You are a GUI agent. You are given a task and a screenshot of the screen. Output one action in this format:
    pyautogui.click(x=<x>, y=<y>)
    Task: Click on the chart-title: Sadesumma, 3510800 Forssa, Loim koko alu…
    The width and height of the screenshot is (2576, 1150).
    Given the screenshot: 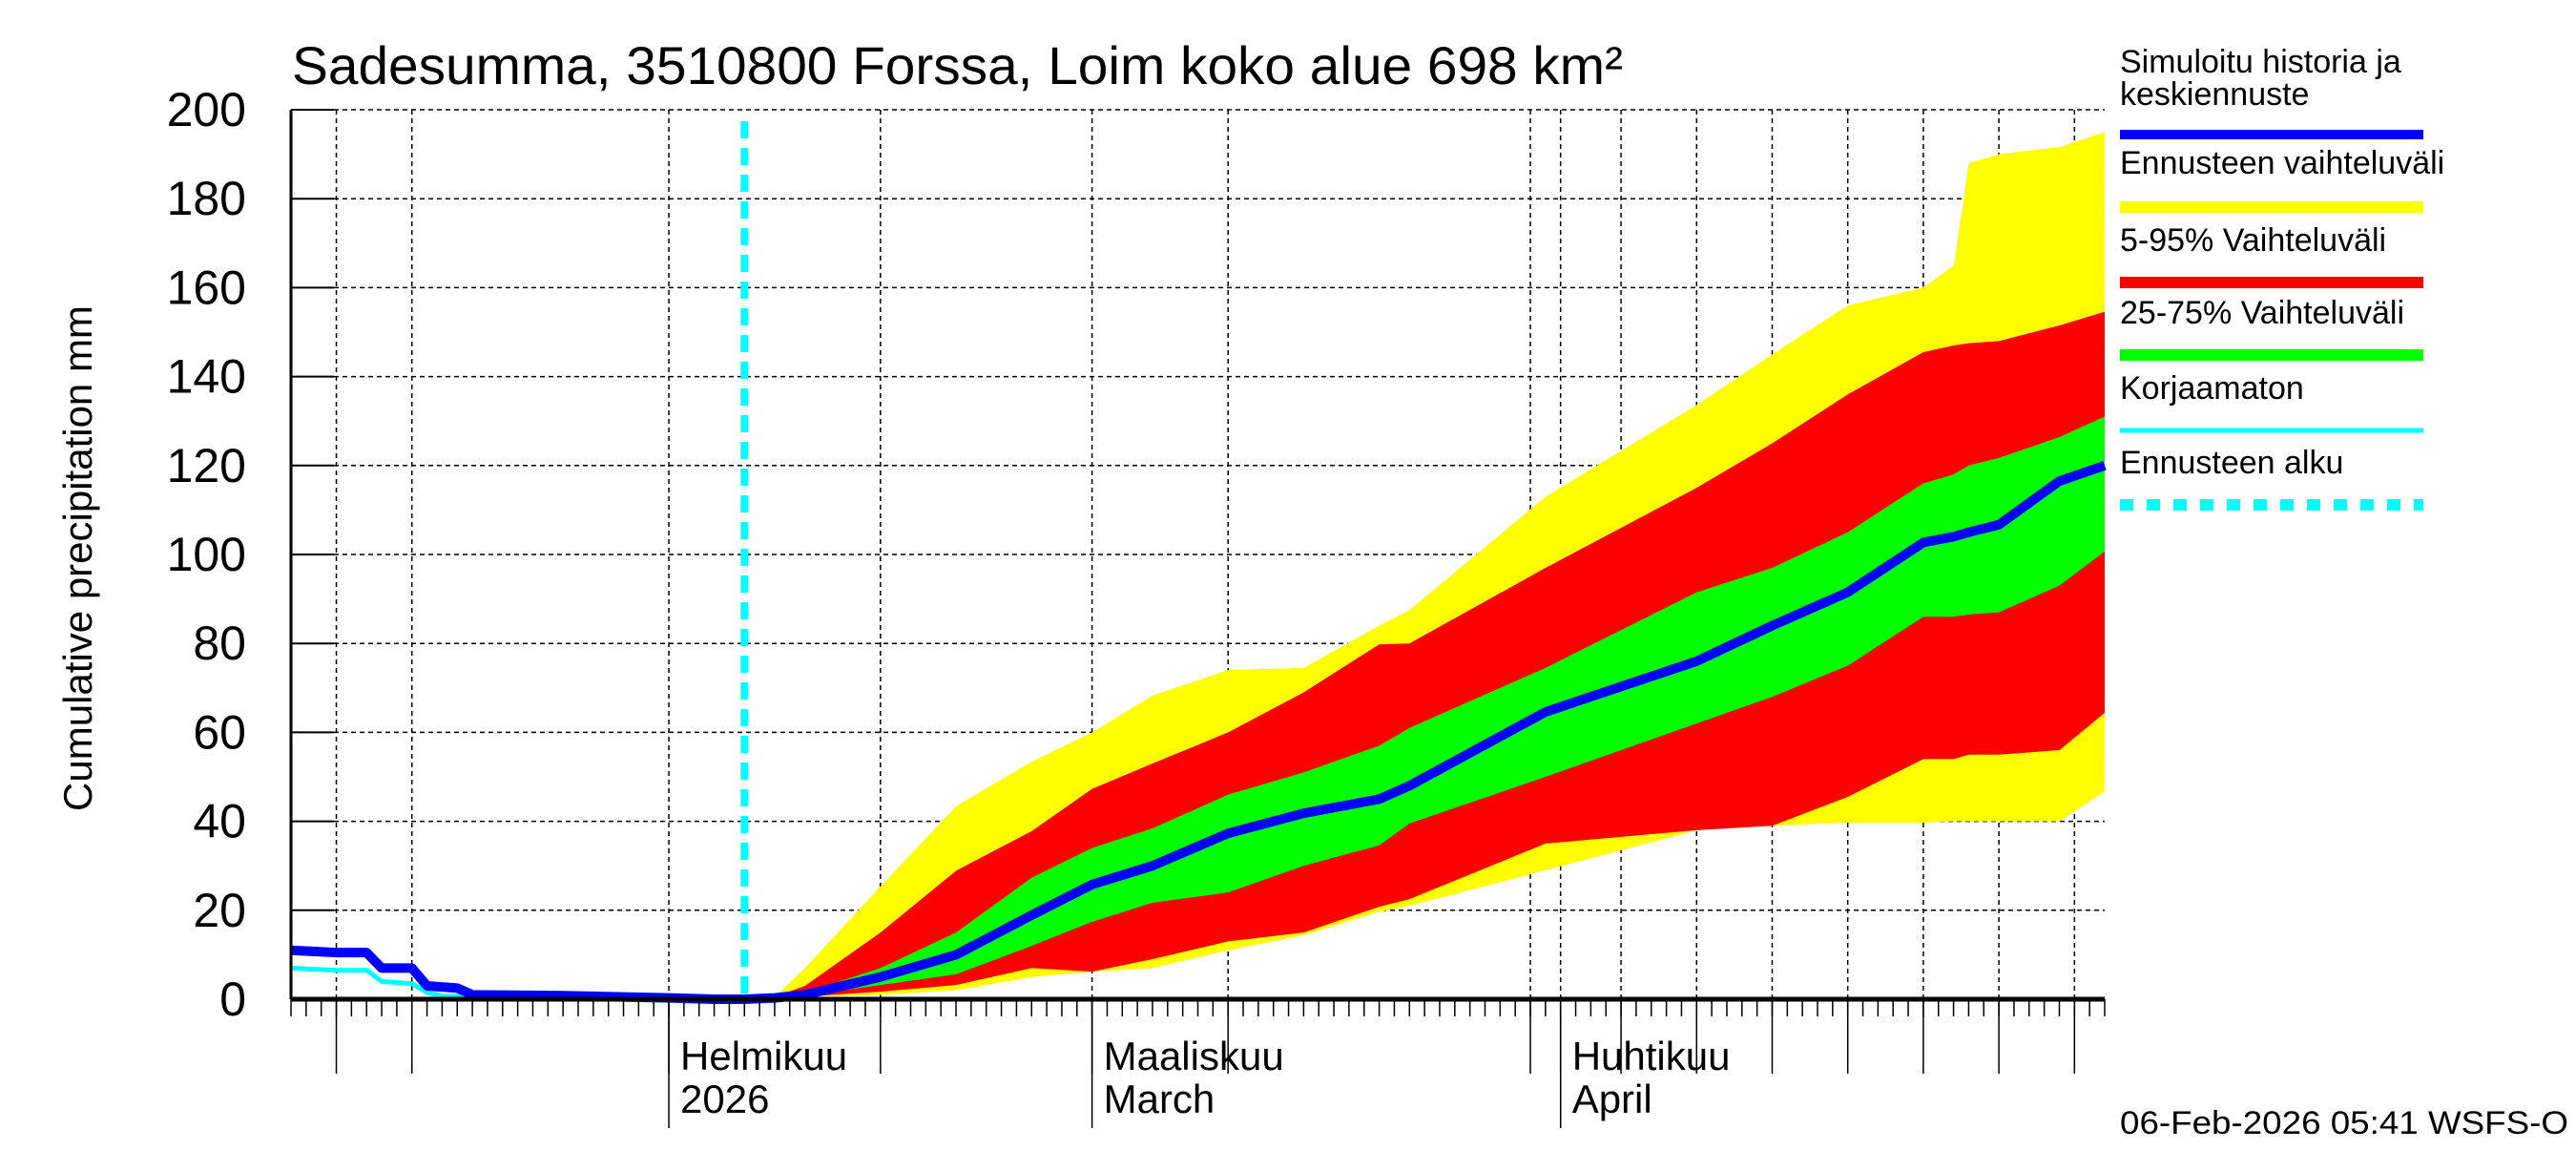 What is the action you would take?
    pyautogui.click(x=957, y=65)
    